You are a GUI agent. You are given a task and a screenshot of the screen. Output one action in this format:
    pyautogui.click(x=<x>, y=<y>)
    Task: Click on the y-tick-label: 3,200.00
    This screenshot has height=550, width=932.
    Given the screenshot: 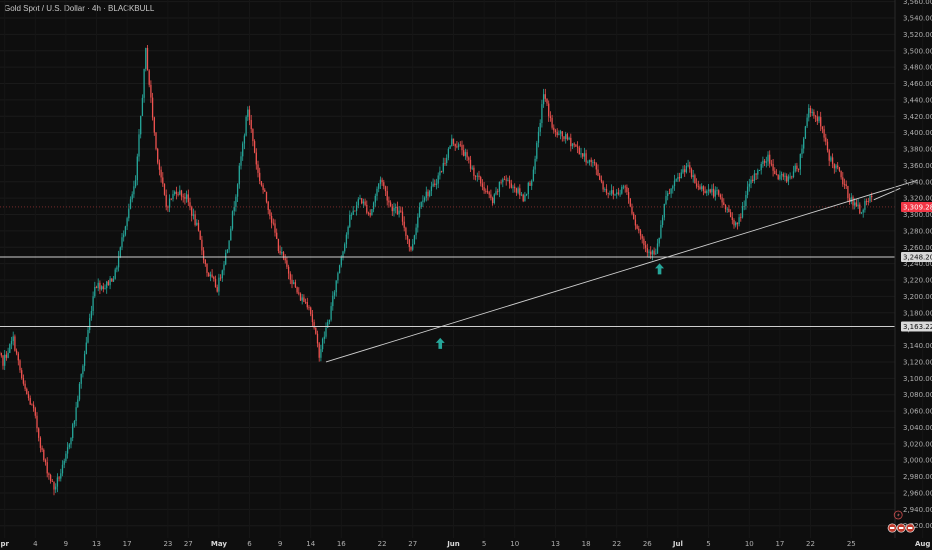 What is the action you would take?
    pyautogui.click(x=917, y=297)
    